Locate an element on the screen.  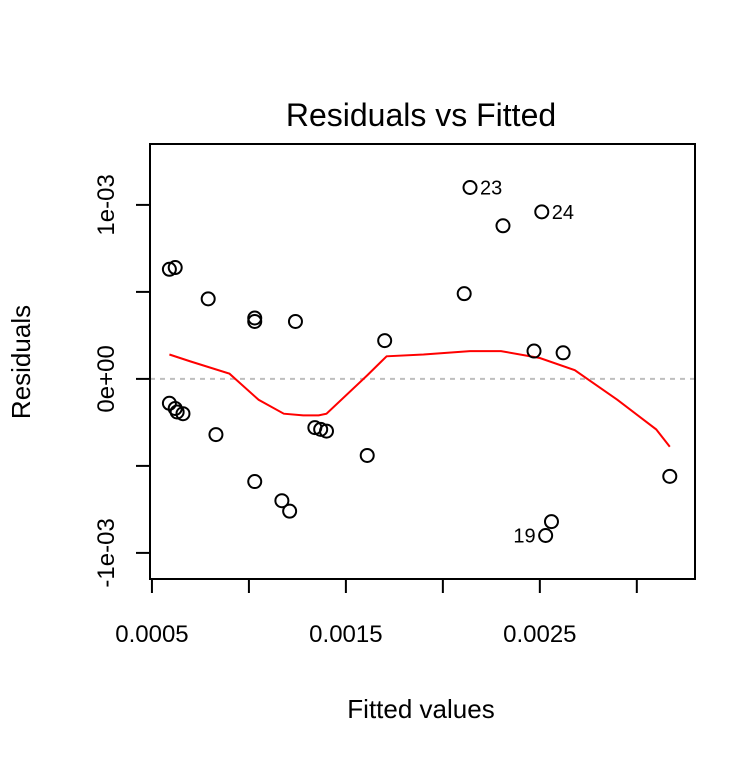
point-label-23: 23 is located at coordinates (491, 189).